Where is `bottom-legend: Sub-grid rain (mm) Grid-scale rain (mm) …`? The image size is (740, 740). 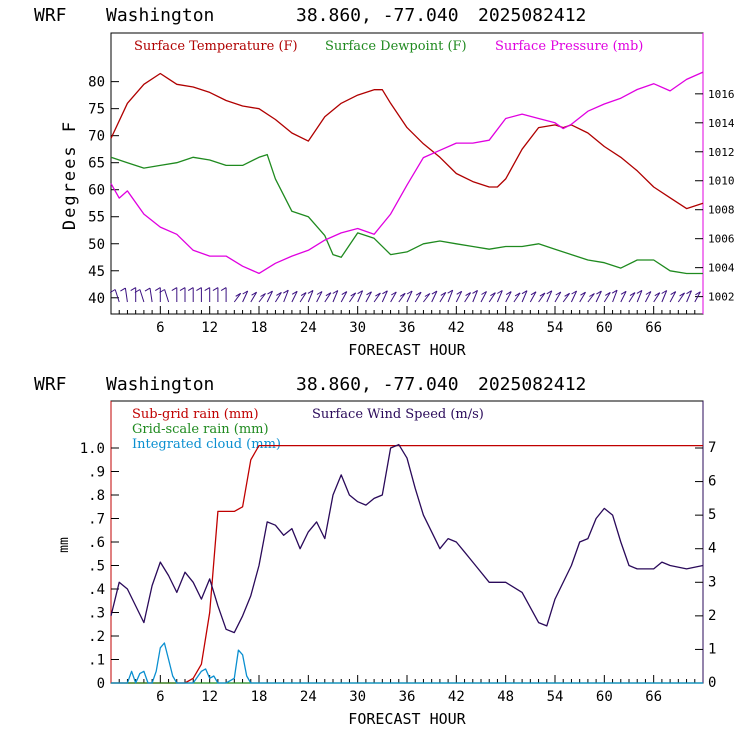 bottom-legend: Sub-grid rain (mm) Grid-scale rain (mm) … is located at coordinates (308, 429).